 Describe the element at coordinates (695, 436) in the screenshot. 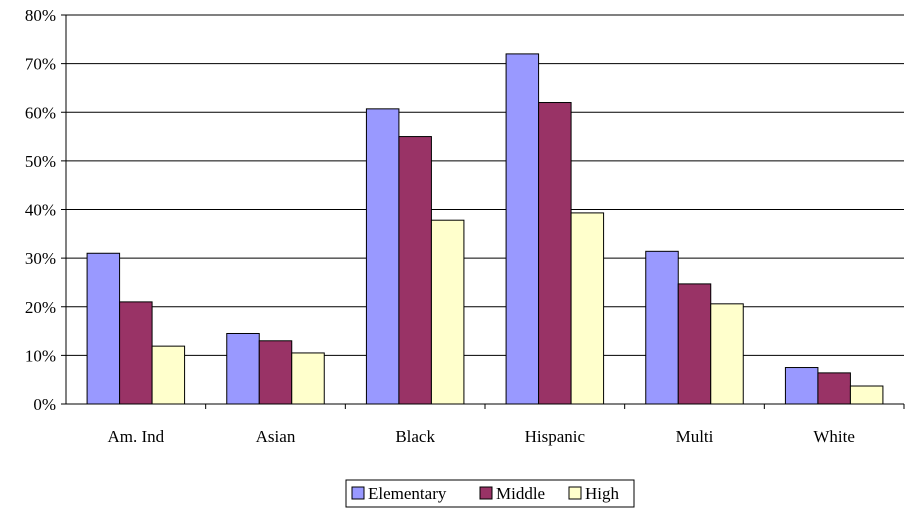

I see `x-tick-label: Multi` at that location.